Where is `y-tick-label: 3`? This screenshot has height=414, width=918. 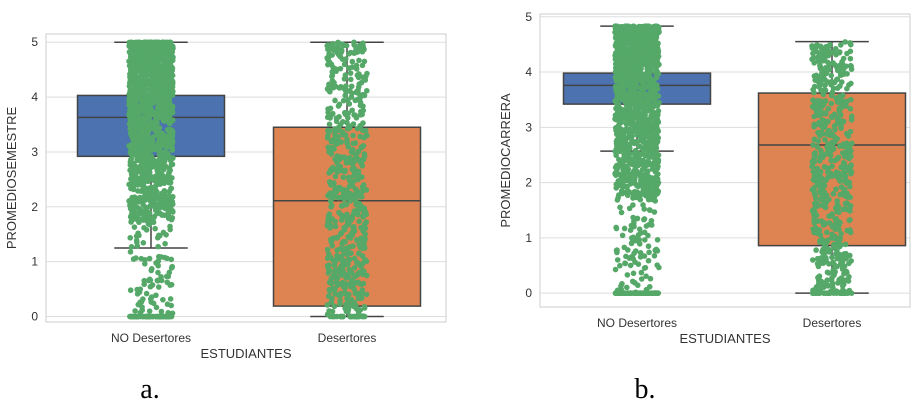 y-tick-label: 3 is located at coordinates (34, 152).